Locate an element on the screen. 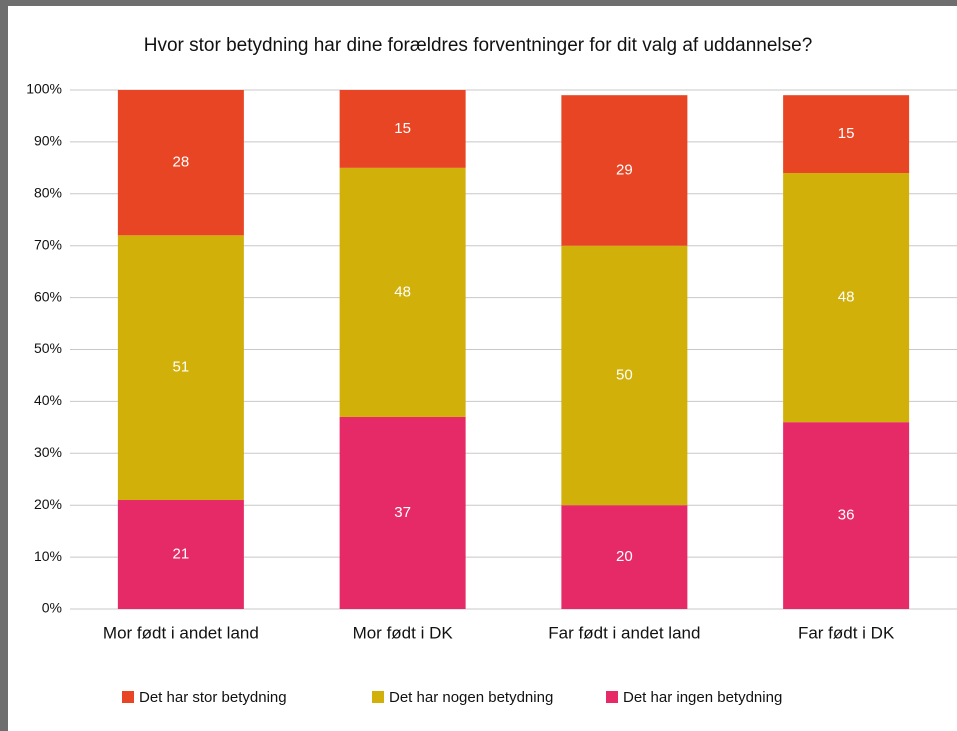  legend-label: Det har stor betydning is located at coordinates (213, 697).